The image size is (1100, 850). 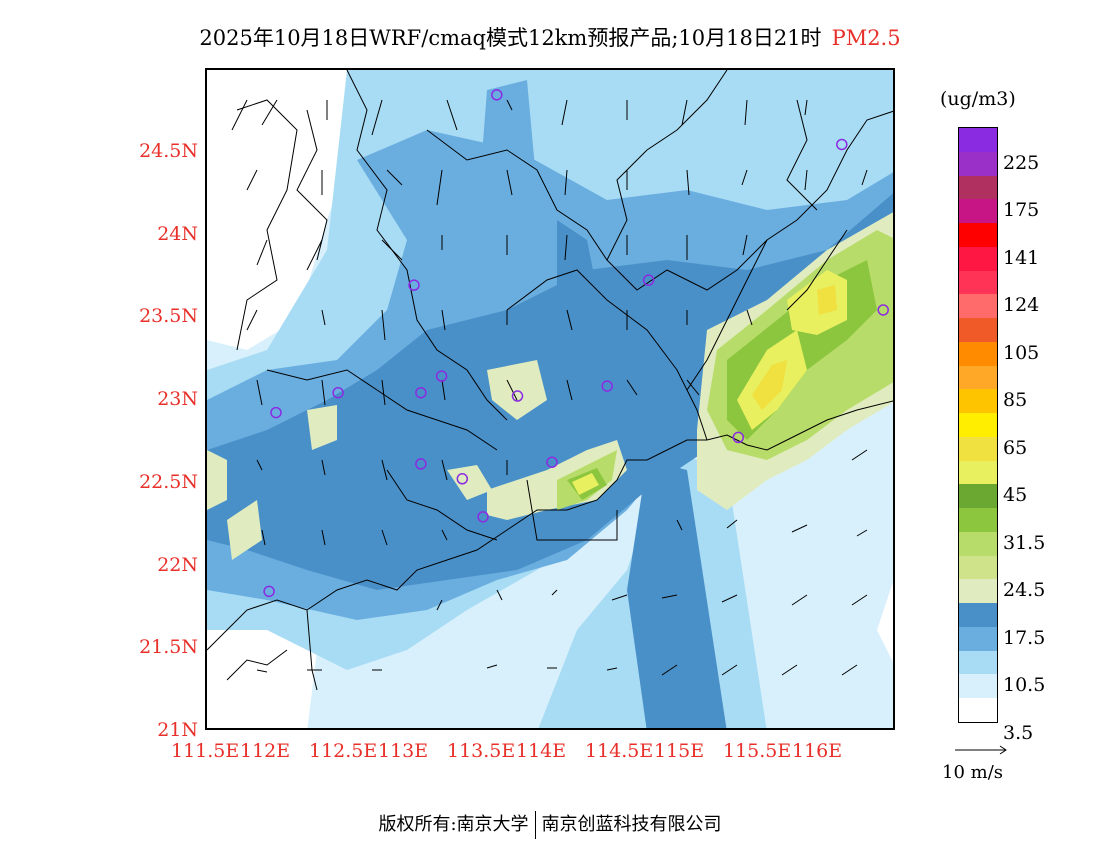 What do you see at coordinates (1024, 590) in the screenshot?
I see `legend-value-label: 24.5` at bounding box center [1024, 590].